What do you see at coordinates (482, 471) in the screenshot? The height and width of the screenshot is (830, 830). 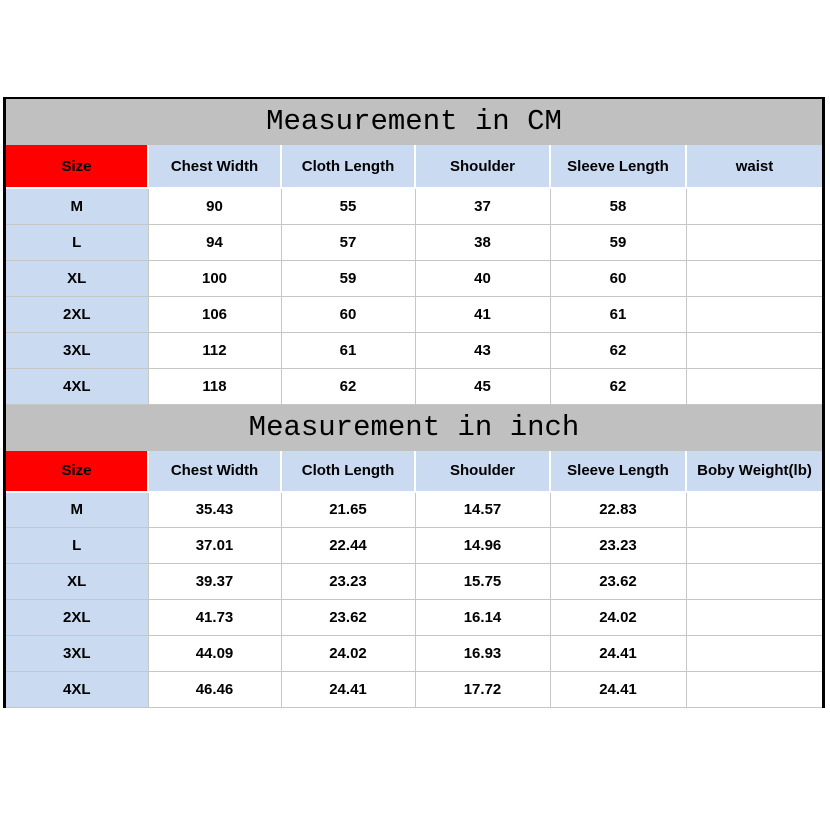 I see `inch-header-shoulder: Shoulder` at bounding box center [482, 471].